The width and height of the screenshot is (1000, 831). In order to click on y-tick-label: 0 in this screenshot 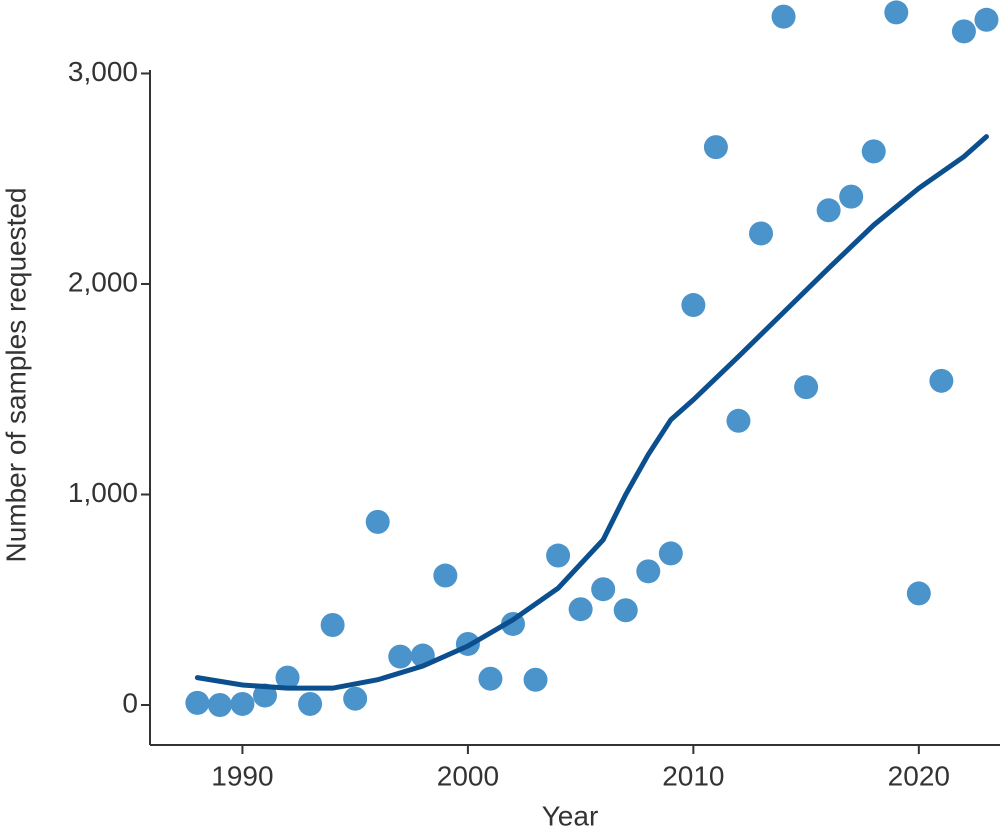, I will do `click(130, 702)`.